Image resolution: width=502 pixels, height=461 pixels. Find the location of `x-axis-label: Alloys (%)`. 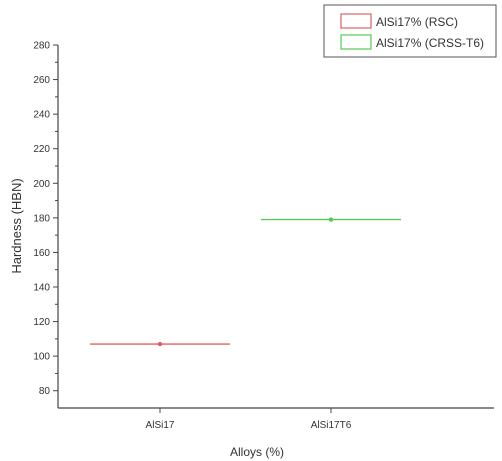

x-axis-label: Alloys (%) is located at coordinates (257, 452).